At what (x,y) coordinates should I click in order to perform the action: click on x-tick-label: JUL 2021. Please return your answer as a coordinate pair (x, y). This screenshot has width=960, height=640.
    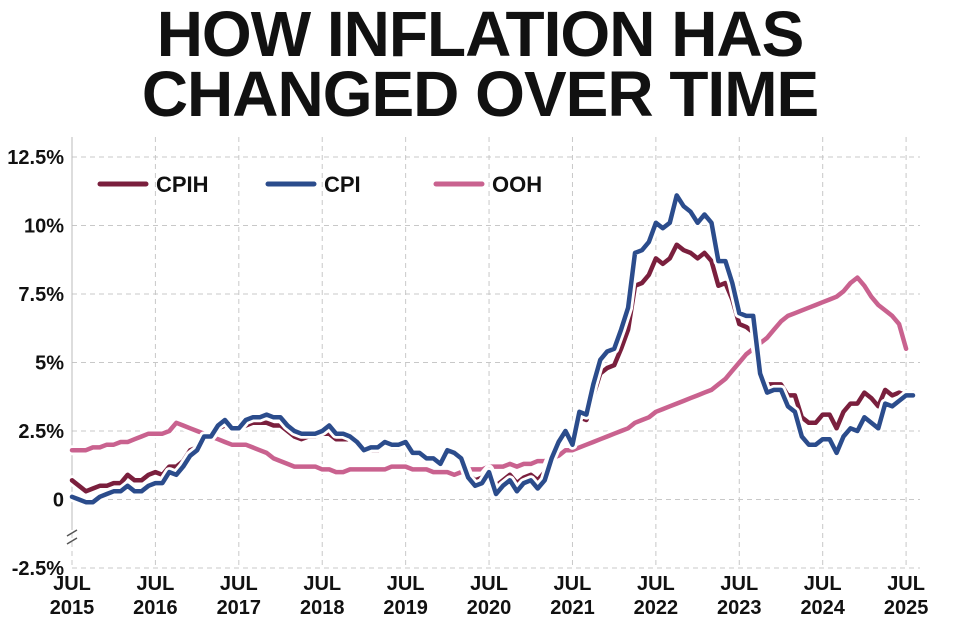
    Looking at the image, I should click on (572, 596).